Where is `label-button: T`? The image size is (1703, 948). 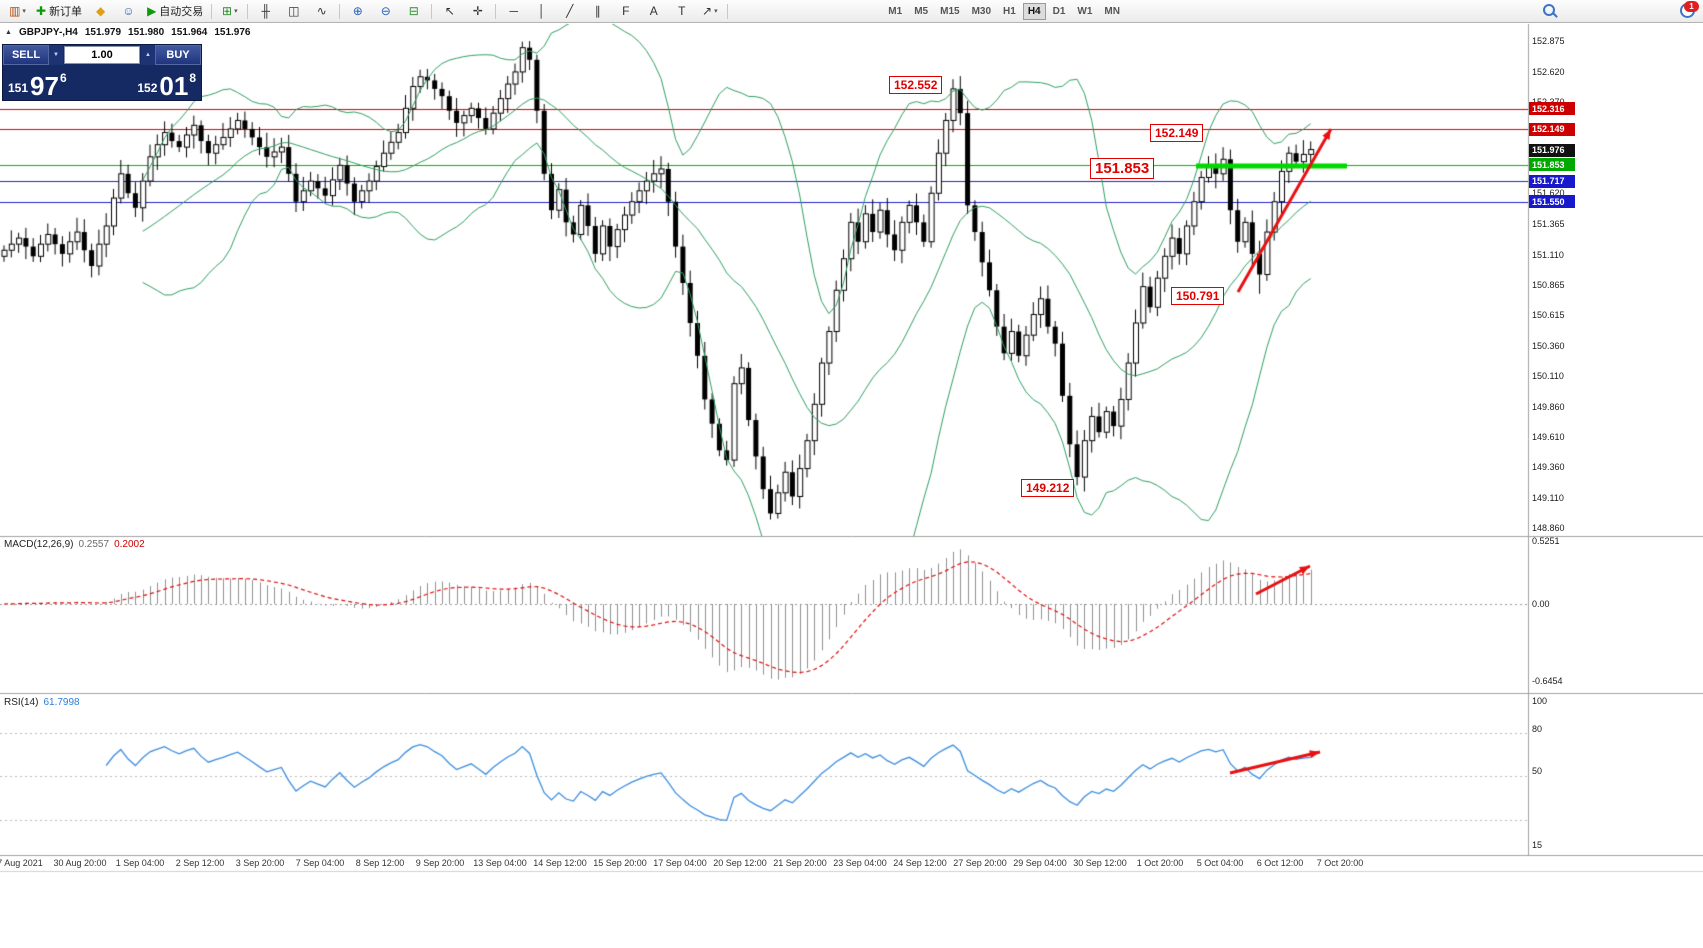
label-button: T is located at coordinates (681, 11).